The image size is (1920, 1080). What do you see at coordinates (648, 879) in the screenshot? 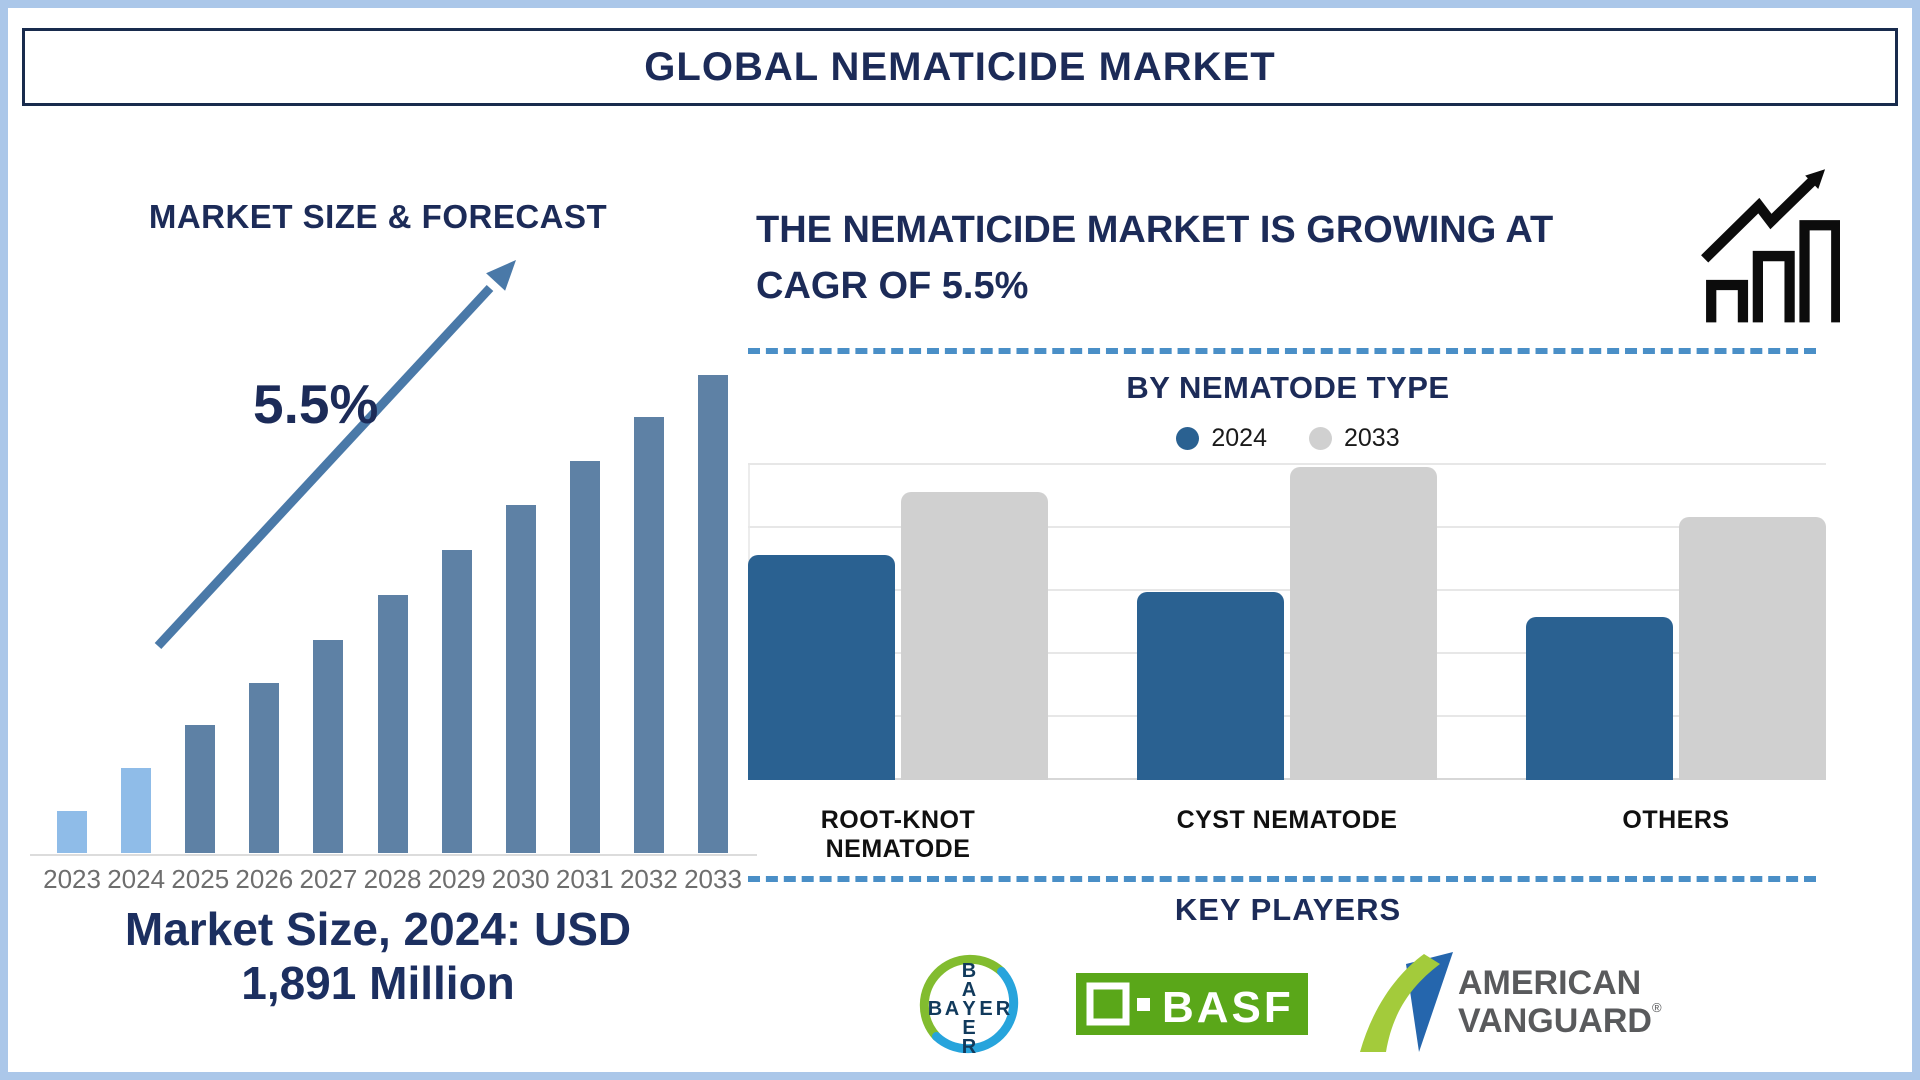
I see `year-label: 2032` at bounding box center [648, 879].